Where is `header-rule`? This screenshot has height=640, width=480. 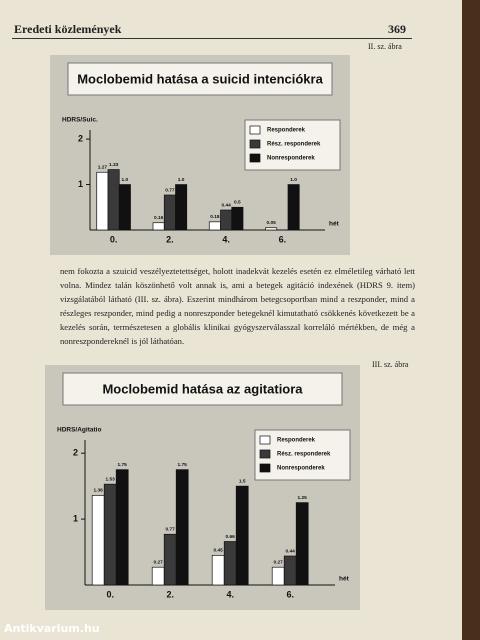 header-rule is located at coordinates (212, 38).